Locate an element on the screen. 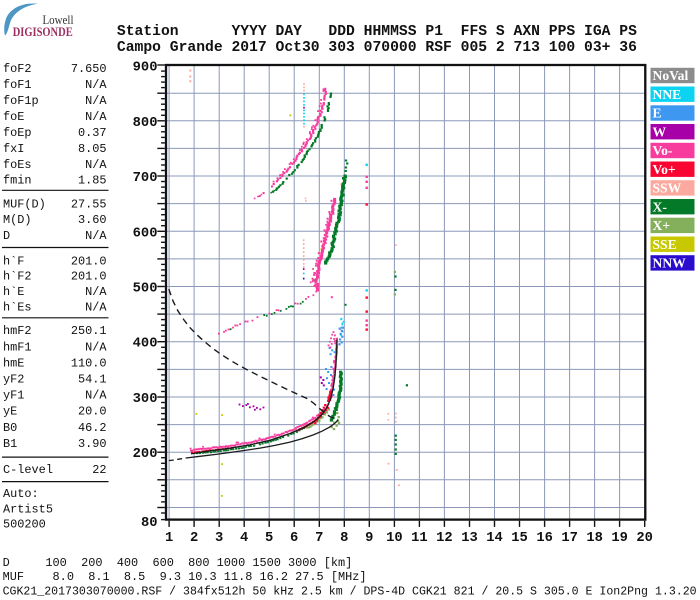  svg-text: 20 is located at coordinates (644, 538).